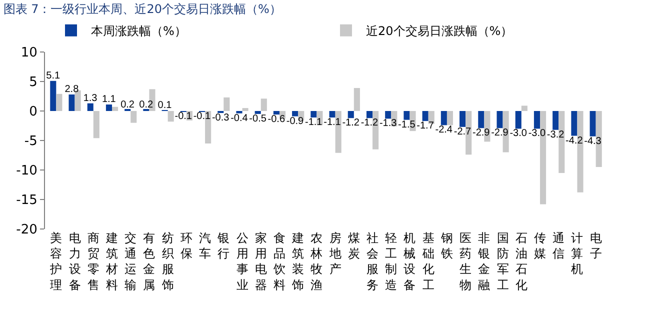  I want to click on x-tick-label: 社会服务, so click(372, 261).